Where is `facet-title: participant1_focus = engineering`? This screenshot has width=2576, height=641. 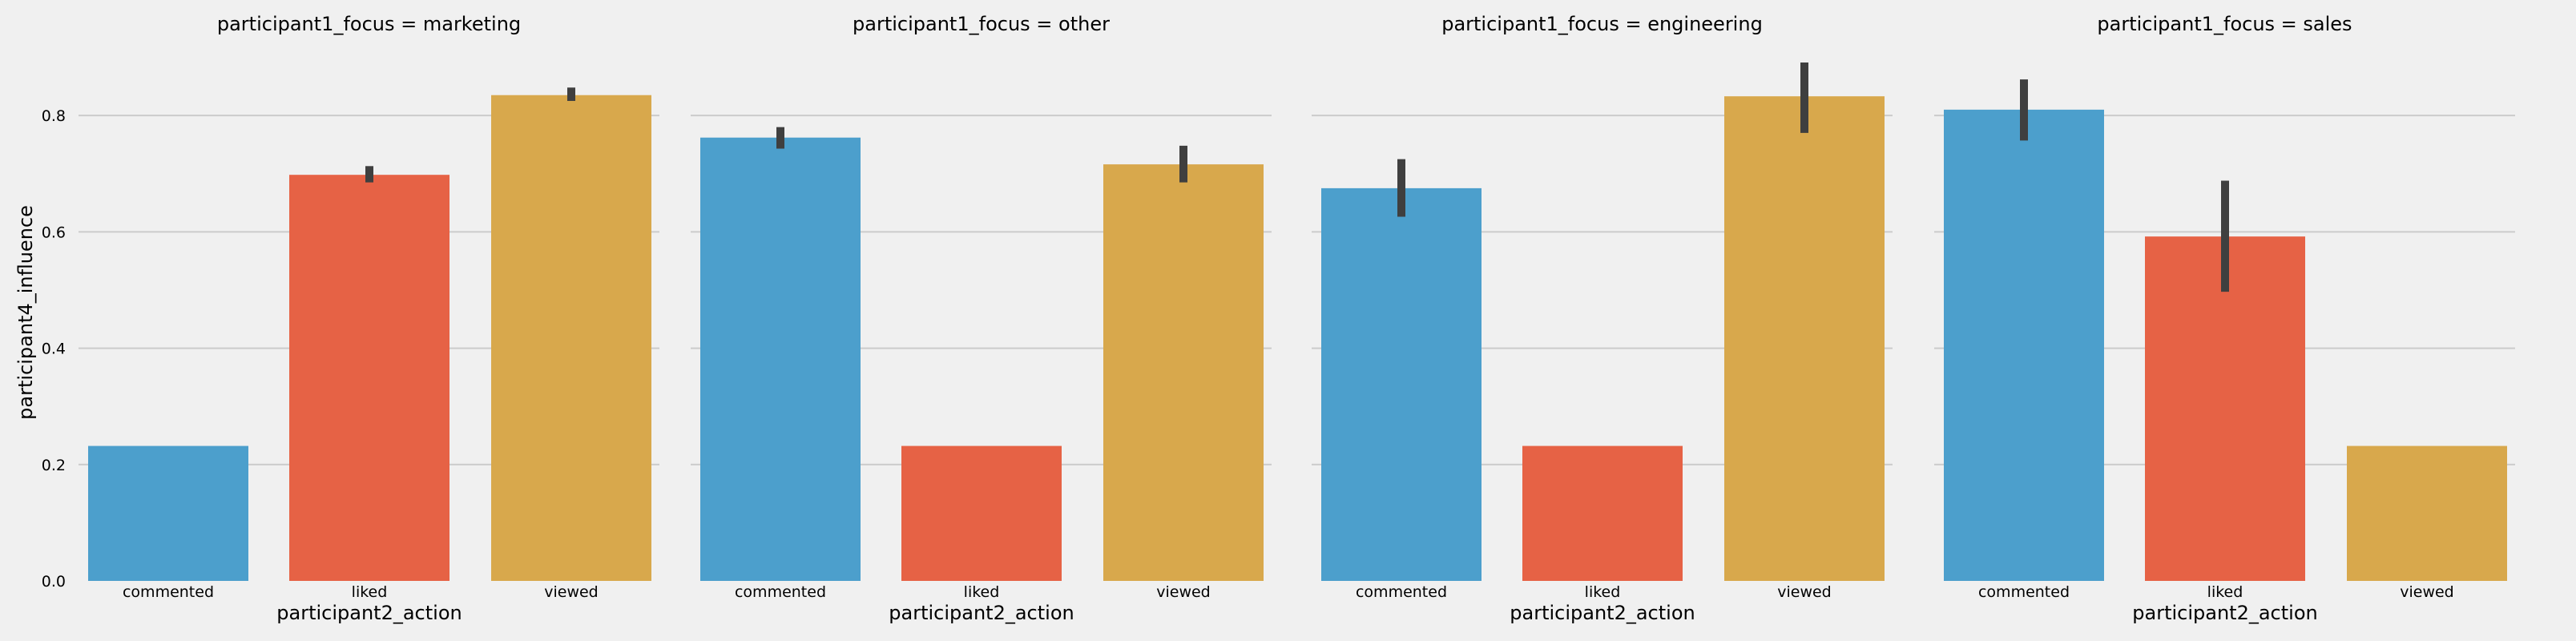
facet-title: participant1_focus = engineering is located at coordinates (1602, 24).